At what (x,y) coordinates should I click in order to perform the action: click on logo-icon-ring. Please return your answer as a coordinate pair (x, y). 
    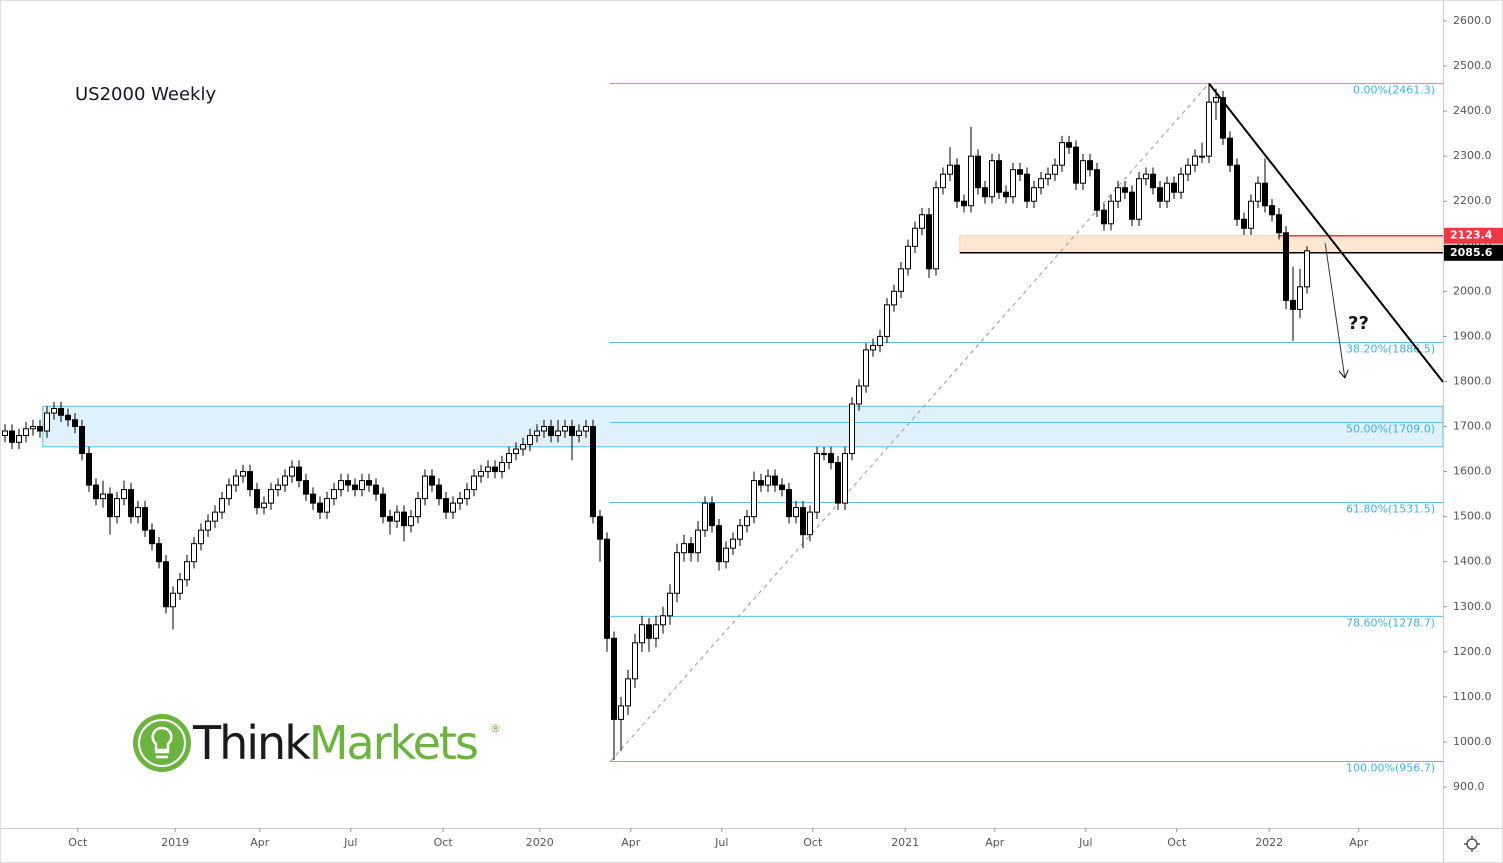
    Looking at the image, I should click on (162, 743).